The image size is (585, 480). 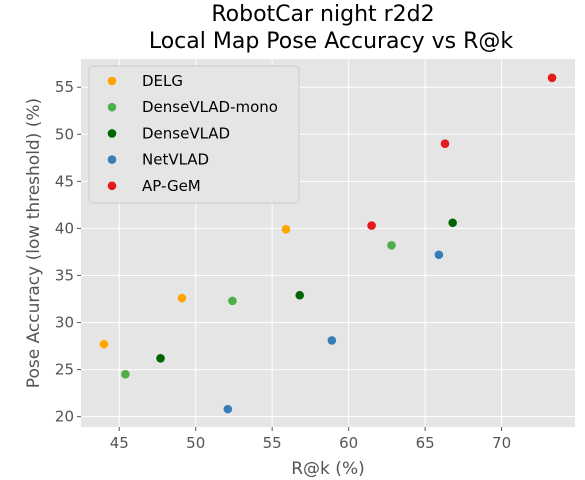 What do you see at coordinates (34, 243) in the screenshot?
I see `y-axis-label: Pose Accuracy (low threshold) (%)` at bounding box center [34, 243].